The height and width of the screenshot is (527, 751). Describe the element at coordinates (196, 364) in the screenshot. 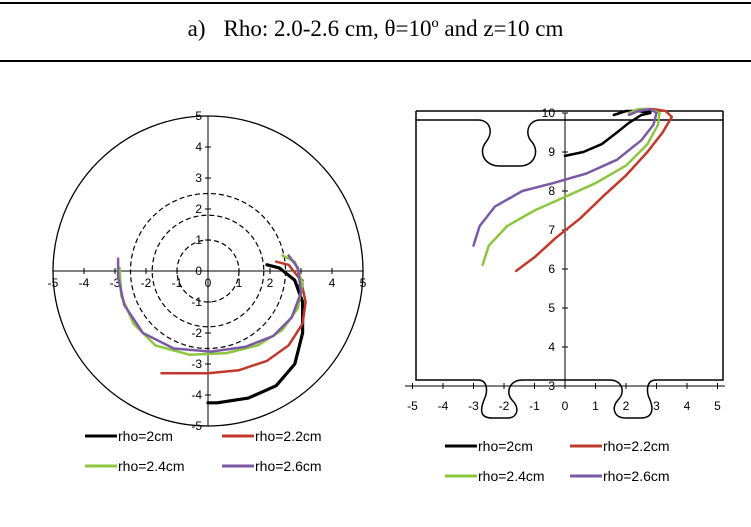

I see `y-tick-label: -3` at that location.